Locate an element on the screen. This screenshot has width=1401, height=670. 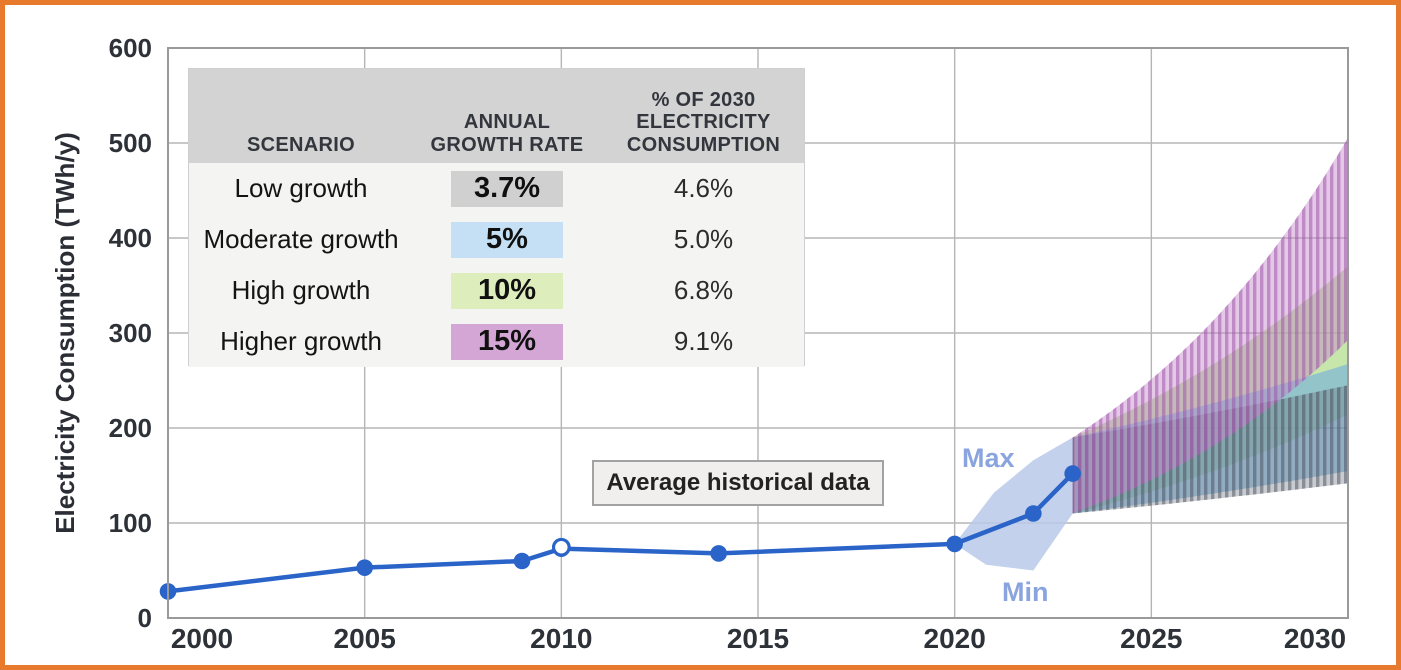
scenario-row-1: Low growth 3.7% 4.6% is located at coordinates (497, 188).